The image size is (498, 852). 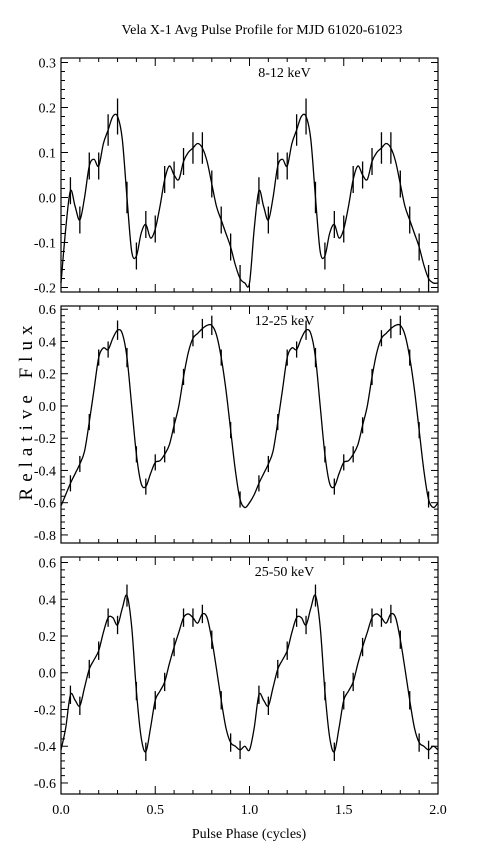 I want to click on y-tick-label: 0.3, so click(x=48, y=64).